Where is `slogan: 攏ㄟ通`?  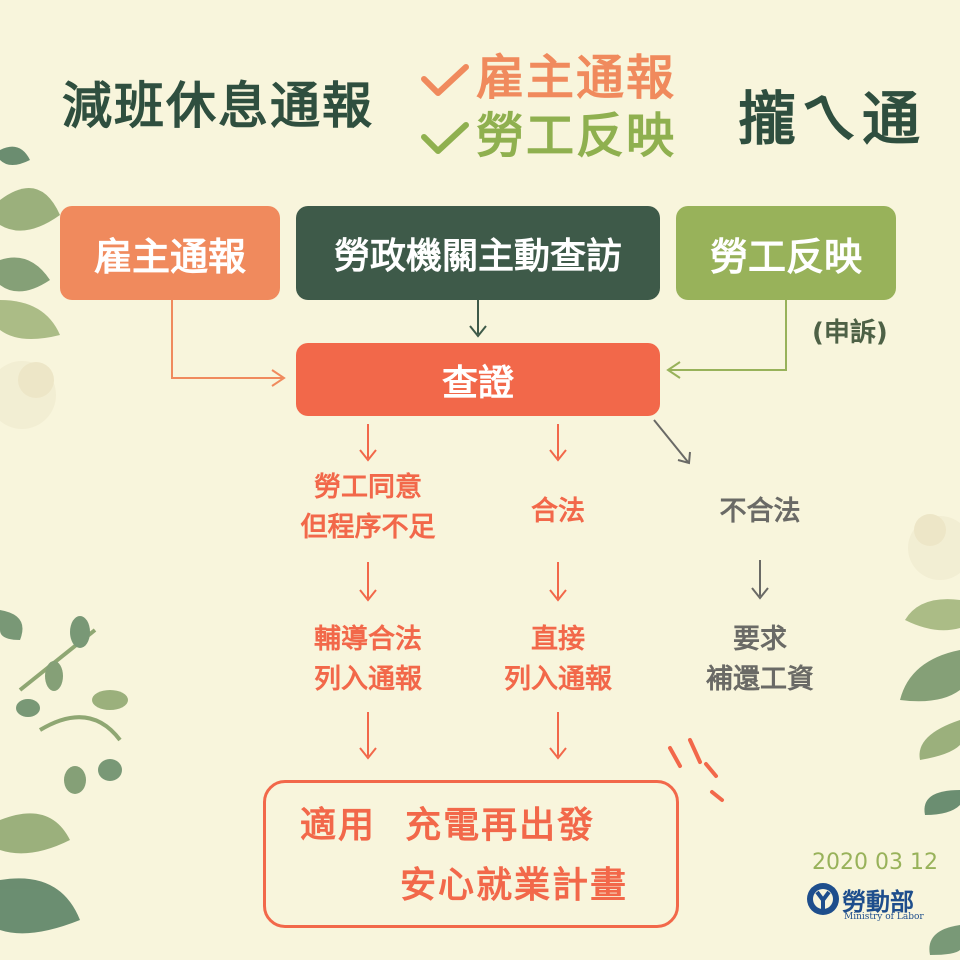 slogan: 攏ㄟ通 is located at coordinates (831, 119).